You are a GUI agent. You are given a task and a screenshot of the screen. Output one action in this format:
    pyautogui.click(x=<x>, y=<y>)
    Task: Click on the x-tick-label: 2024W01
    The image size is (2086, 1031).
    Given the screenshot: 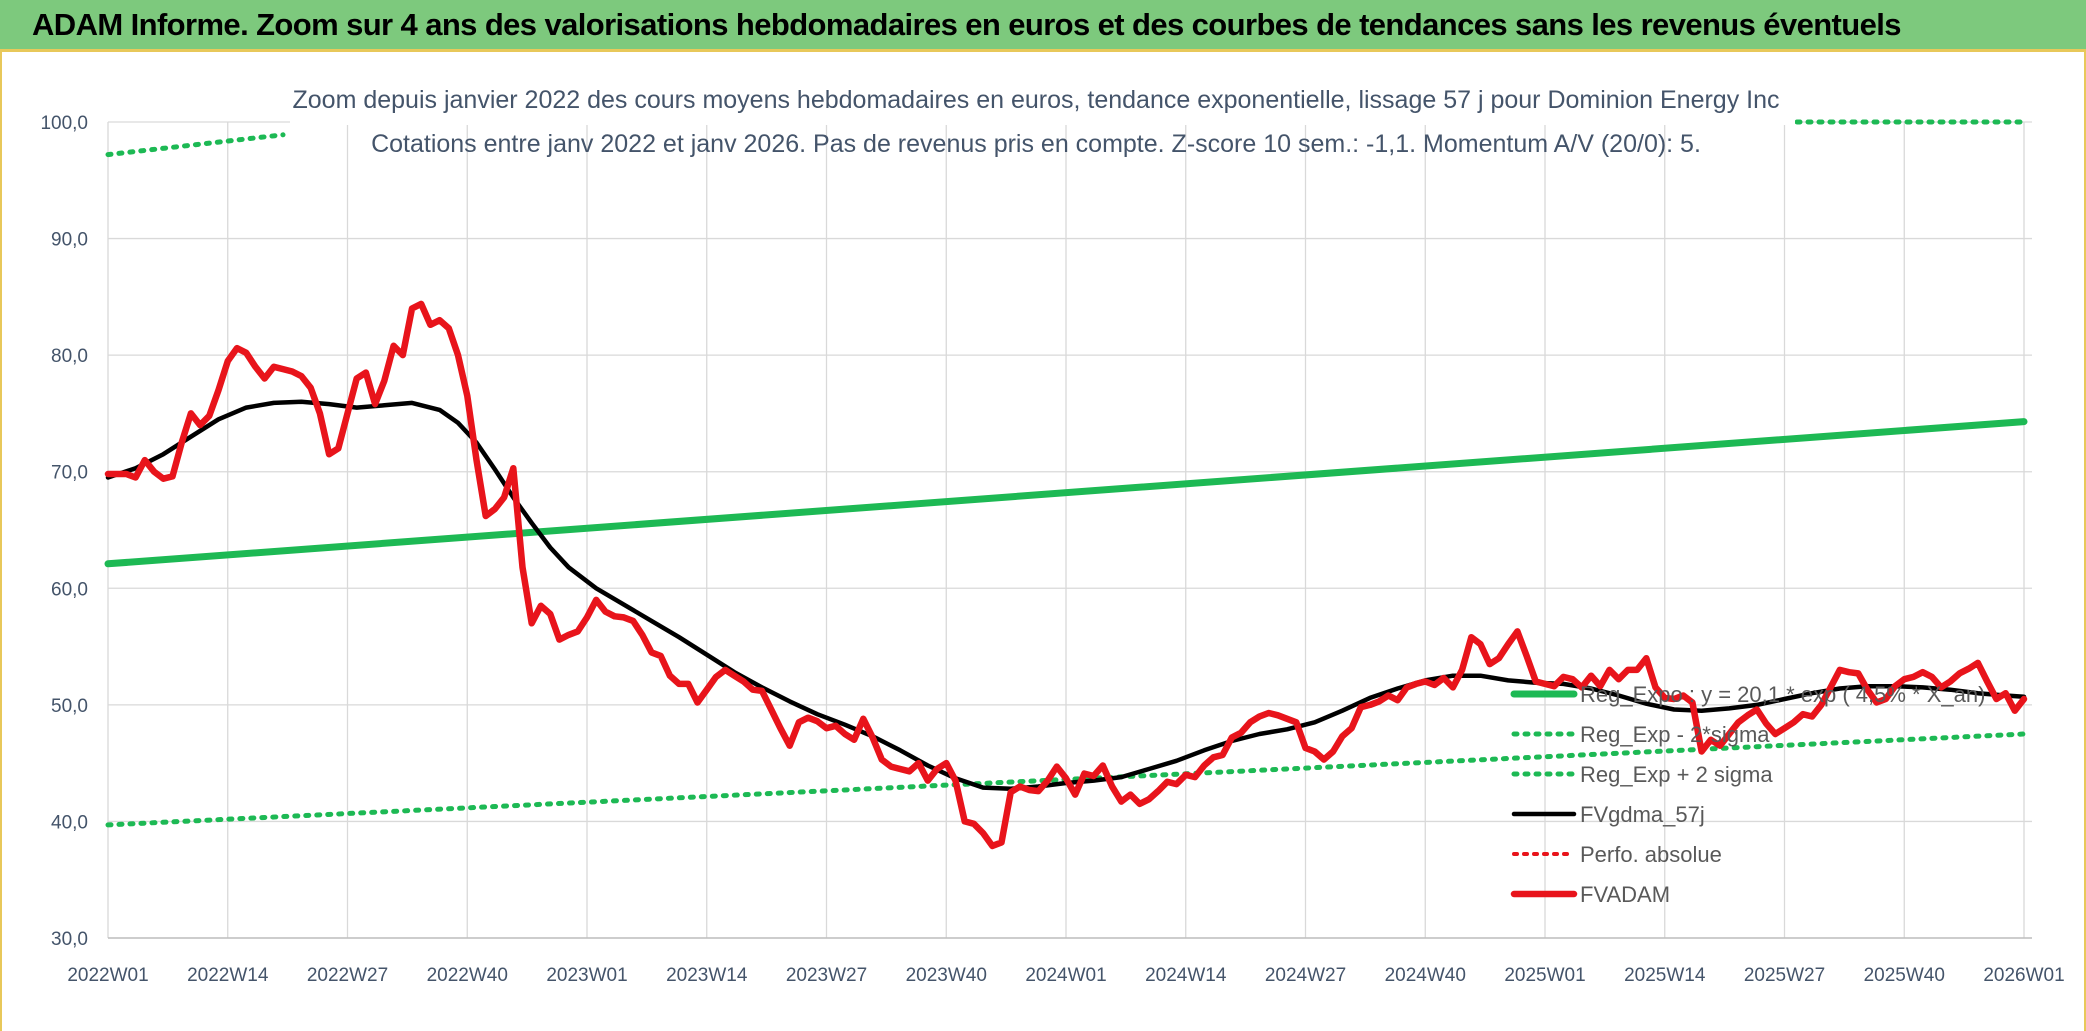 What is the action you would take?
    pyautogui.click(x=1065, y=975)
    